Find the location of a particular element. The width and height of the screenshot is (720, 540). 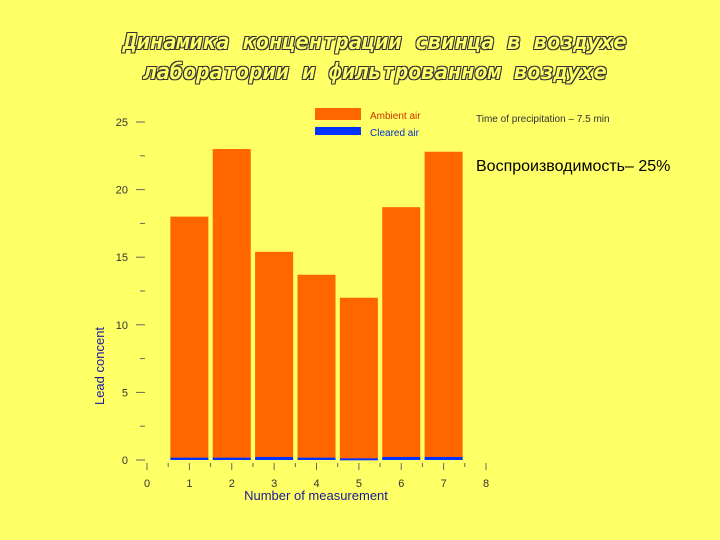

legend-swatch-cleared is located at coordinates (338, 131).